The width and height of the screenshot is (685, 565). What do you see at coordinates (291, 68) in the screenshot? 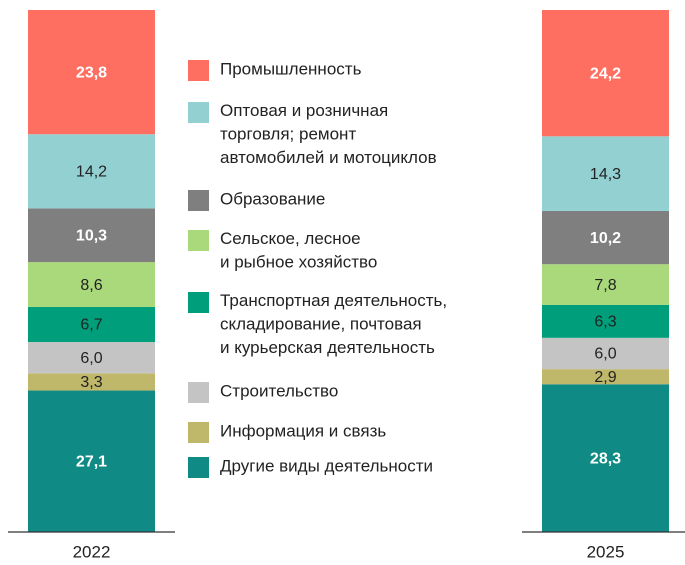
I see `legend-label: Промышленность` at bounding box center [291, 68].